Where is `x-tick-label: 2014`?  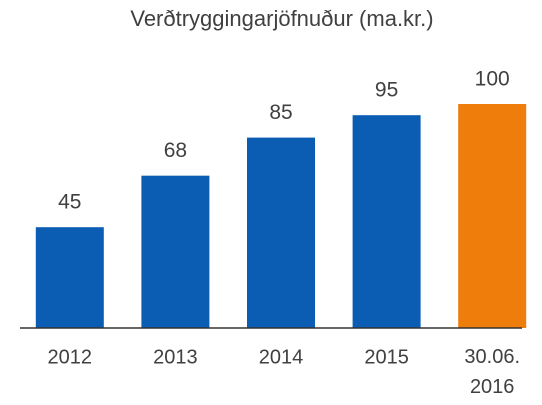 x-tick-label: 2014 is located at coordinates (281, 357).